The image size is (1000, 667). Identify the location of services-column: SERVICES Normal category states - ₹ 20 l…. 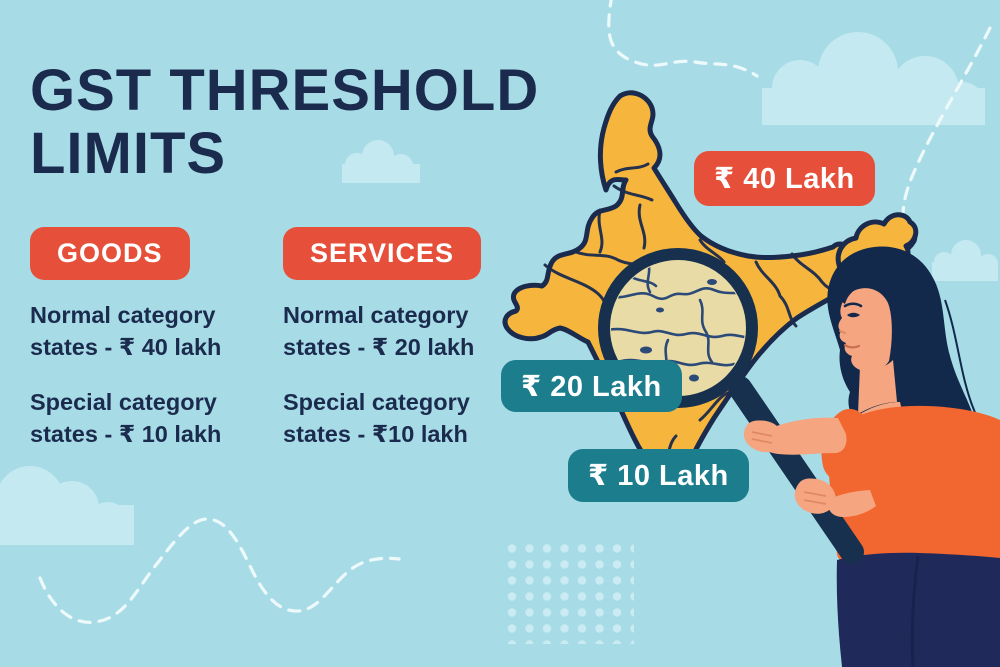
(413, 339).